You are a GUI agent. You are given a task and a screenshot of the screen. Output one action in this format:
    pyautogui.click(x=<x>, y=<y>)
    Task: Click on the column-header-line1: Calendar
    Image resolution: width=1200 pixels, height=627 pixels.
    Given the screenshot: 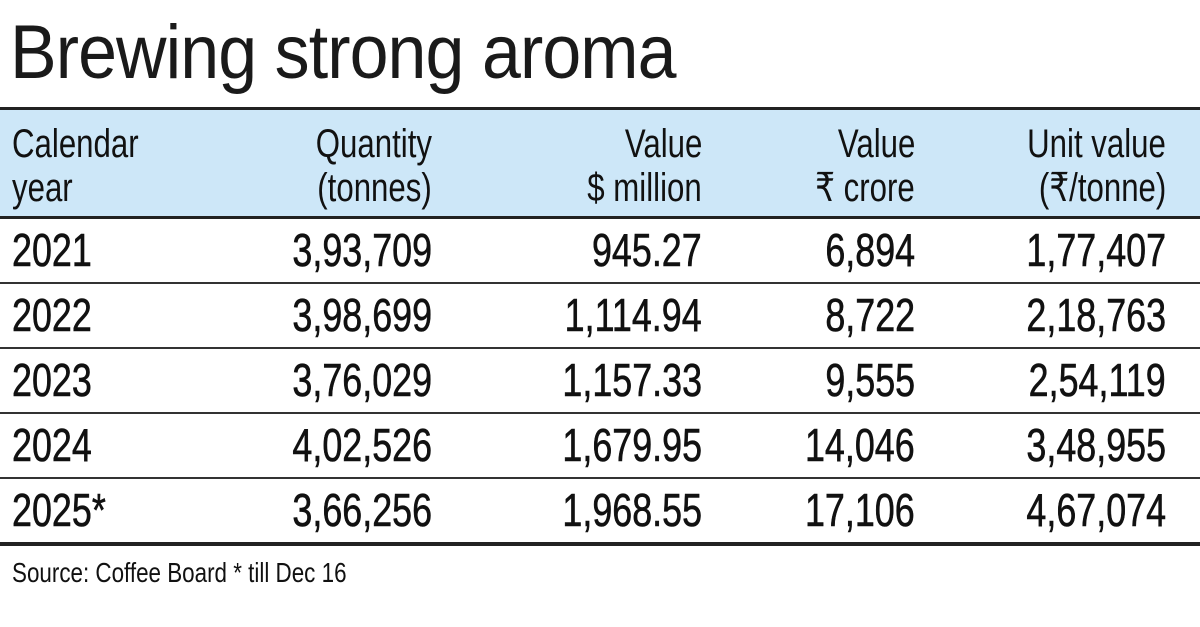 What is the action you would take?
    pyautogui.click(x=75, y=144)
    